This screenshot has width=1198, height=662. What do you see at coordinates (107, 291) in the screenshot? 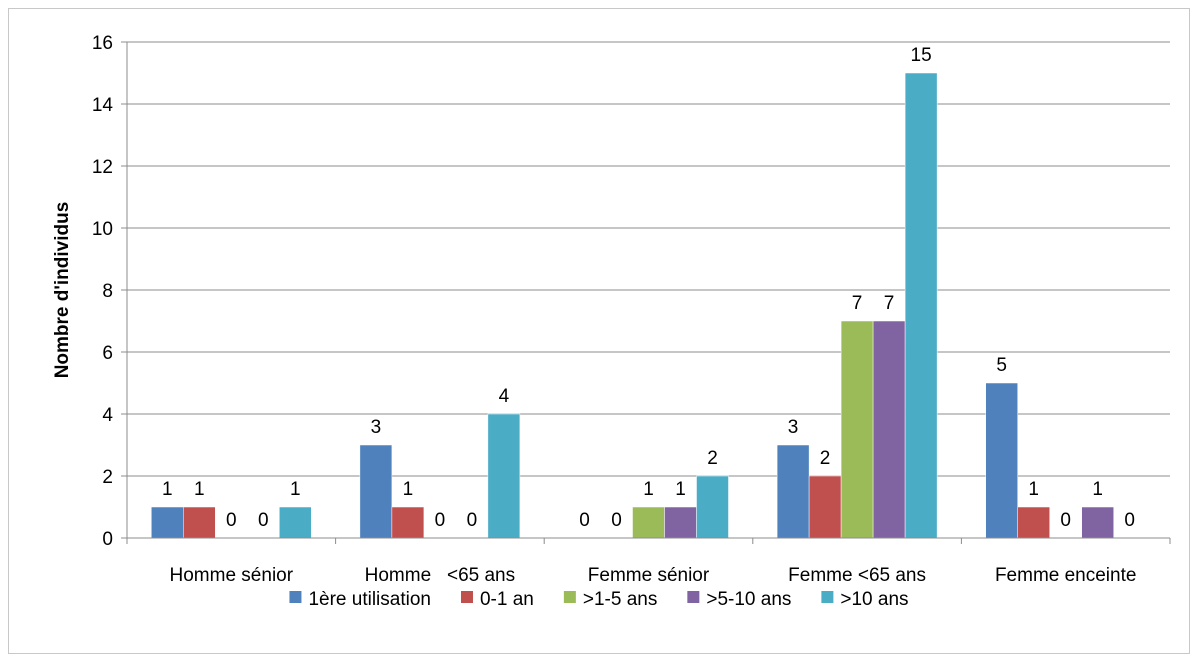
I see `y-tick-label: 8` at bounding box center [107, 291].